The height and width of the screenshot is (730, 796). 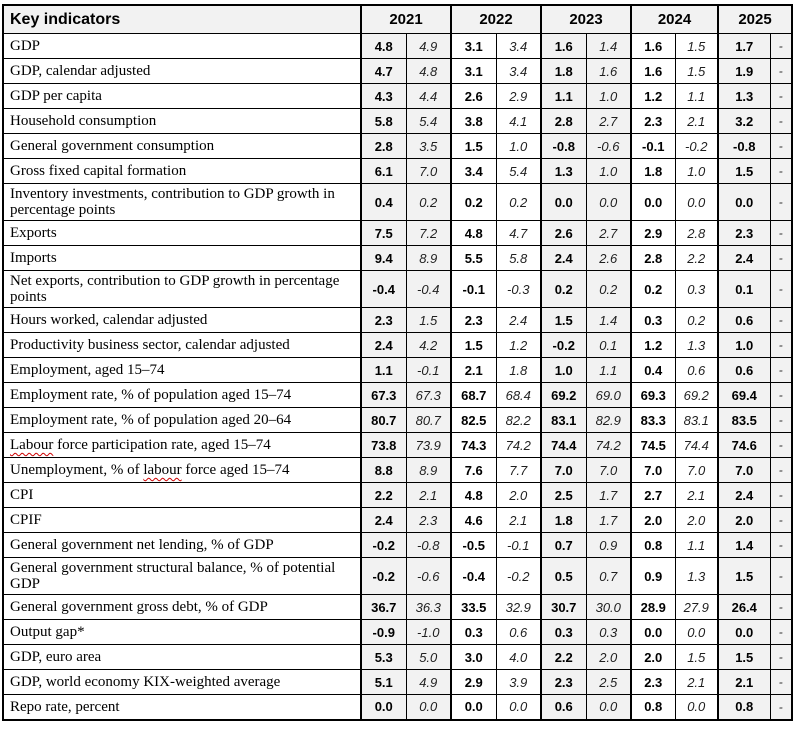 I want to click on value-cell: 74.2, so click(x=608, y=445).